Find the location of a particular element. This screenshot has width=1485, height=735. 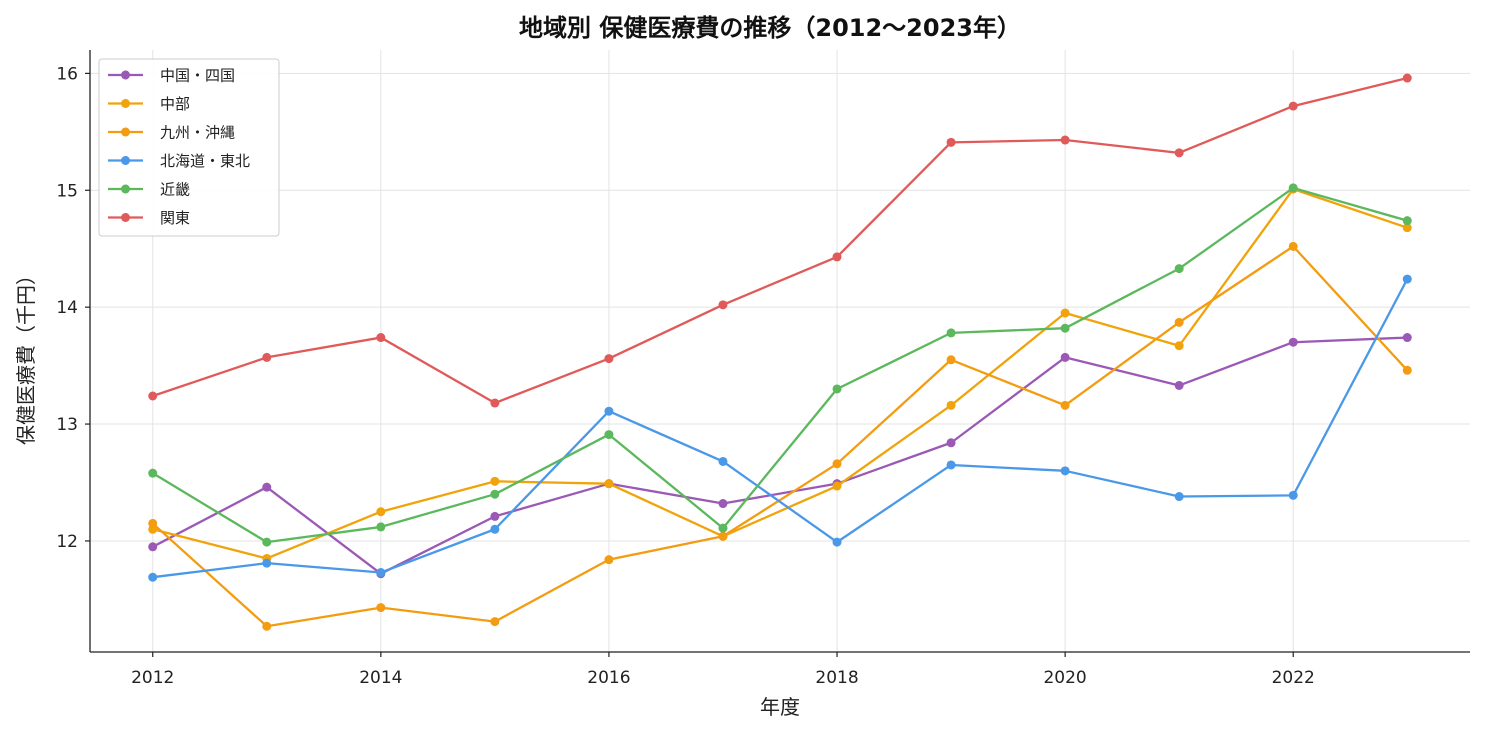

legend-item: 中部 is located at coordinates (149, 104).